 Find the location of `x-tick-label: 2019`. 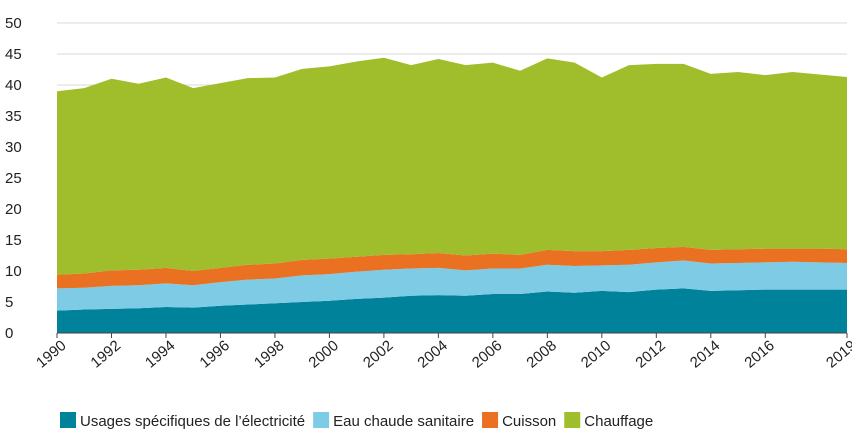

x-tick-label: 2019 is located at coordinates (837, 354).